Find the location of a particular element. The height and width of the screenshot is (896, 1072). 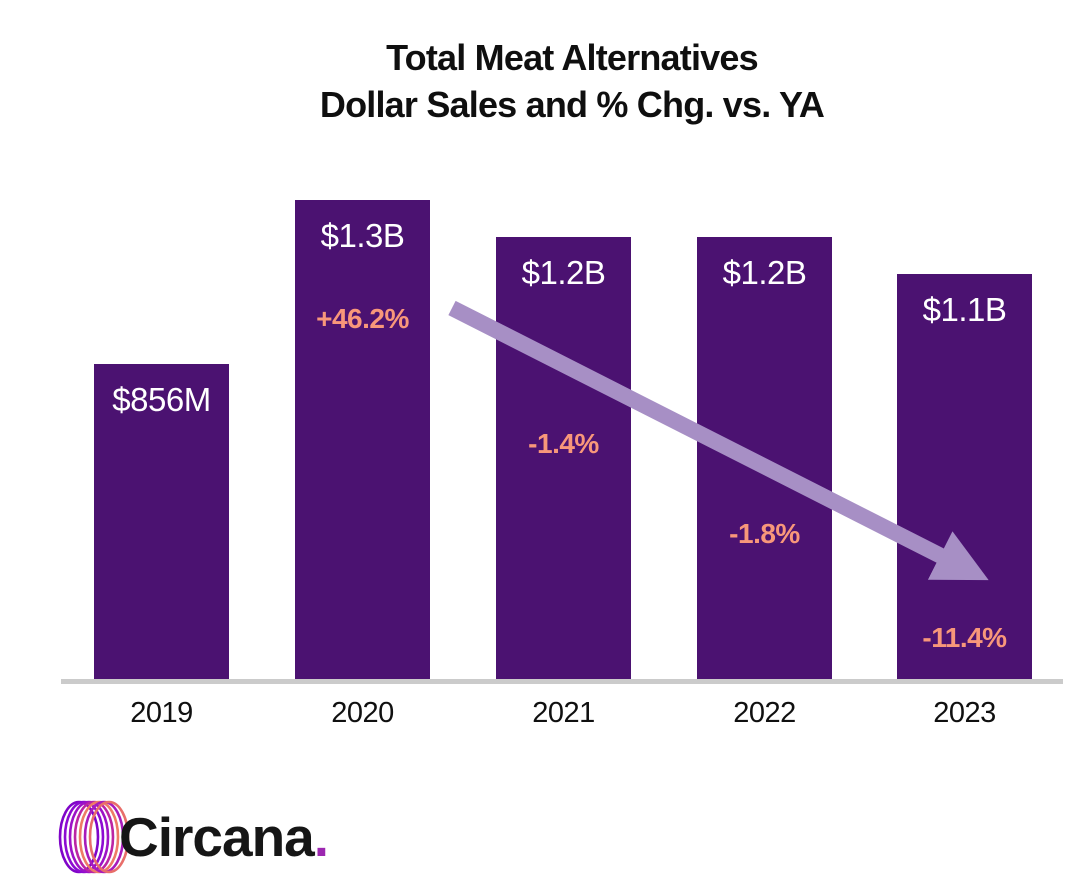

x-tick-2022: 2022 is located at coordinates (764, 713).